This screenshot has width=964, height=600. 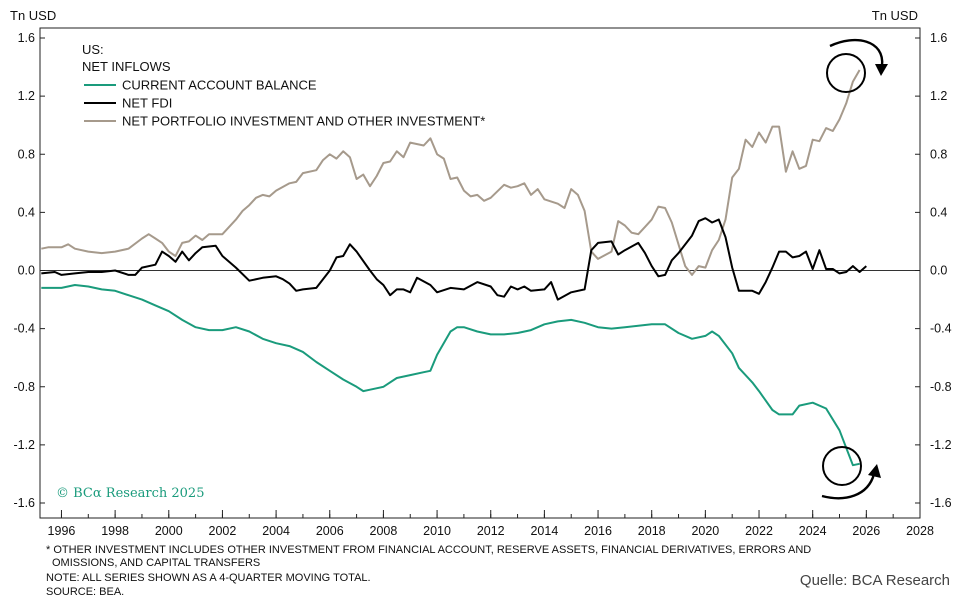 What do you see at coordinates (938, 271) in the screenshot?
I see `y-tick-label-right: 0.0` at bounding box center [938, 271].